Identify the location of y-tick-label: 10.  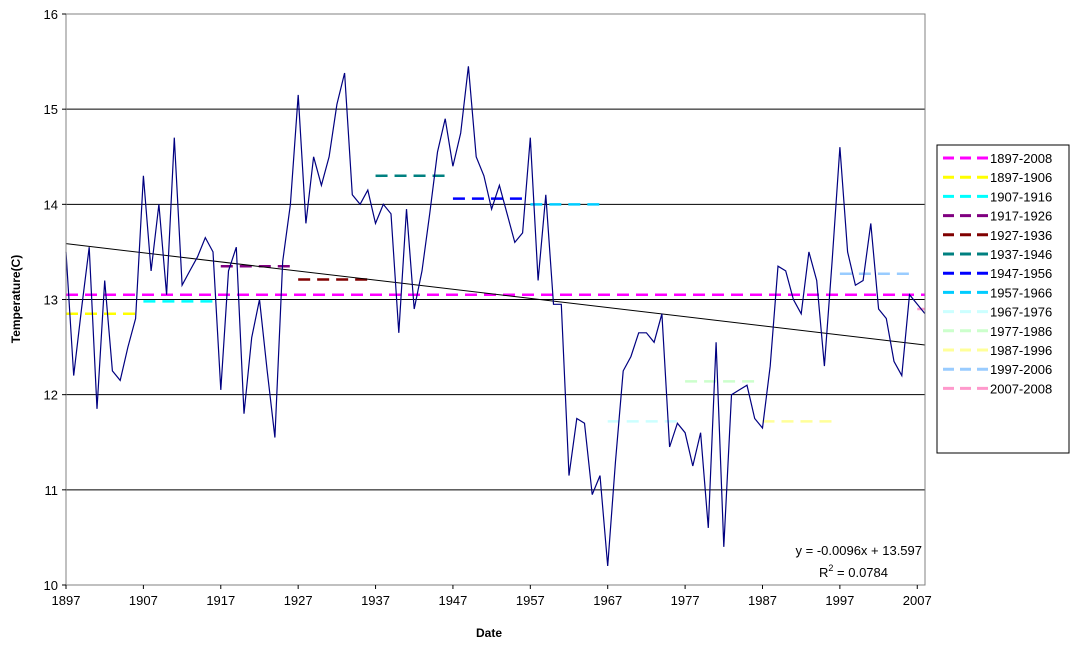
(51, 585).